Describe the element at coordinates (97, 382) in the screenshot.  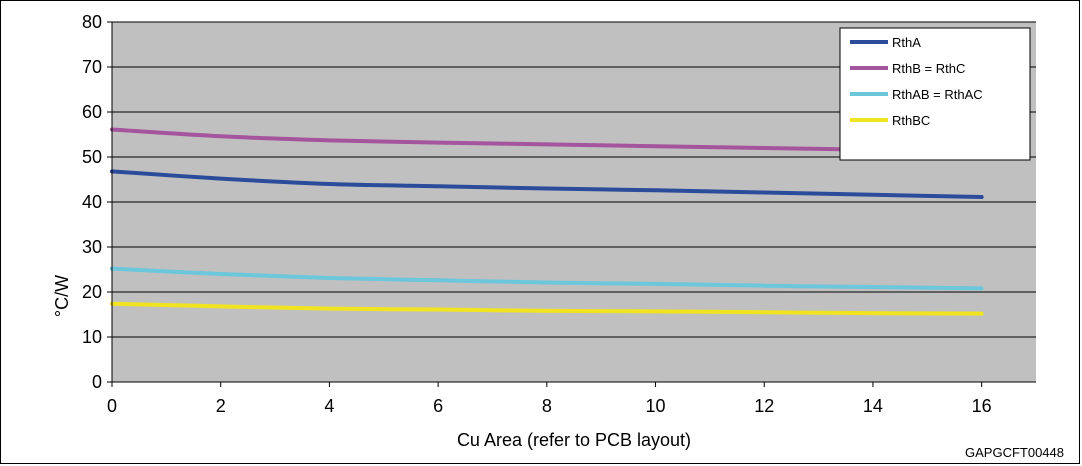
I see `y-tick-label: 0` at that location.